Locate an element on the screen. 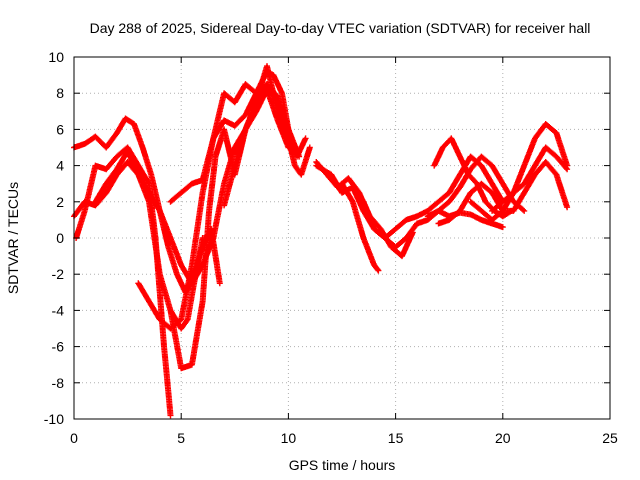 The height and width of the screenshot is (480, 640). series-sat-h is located at coordinates (267, 136).